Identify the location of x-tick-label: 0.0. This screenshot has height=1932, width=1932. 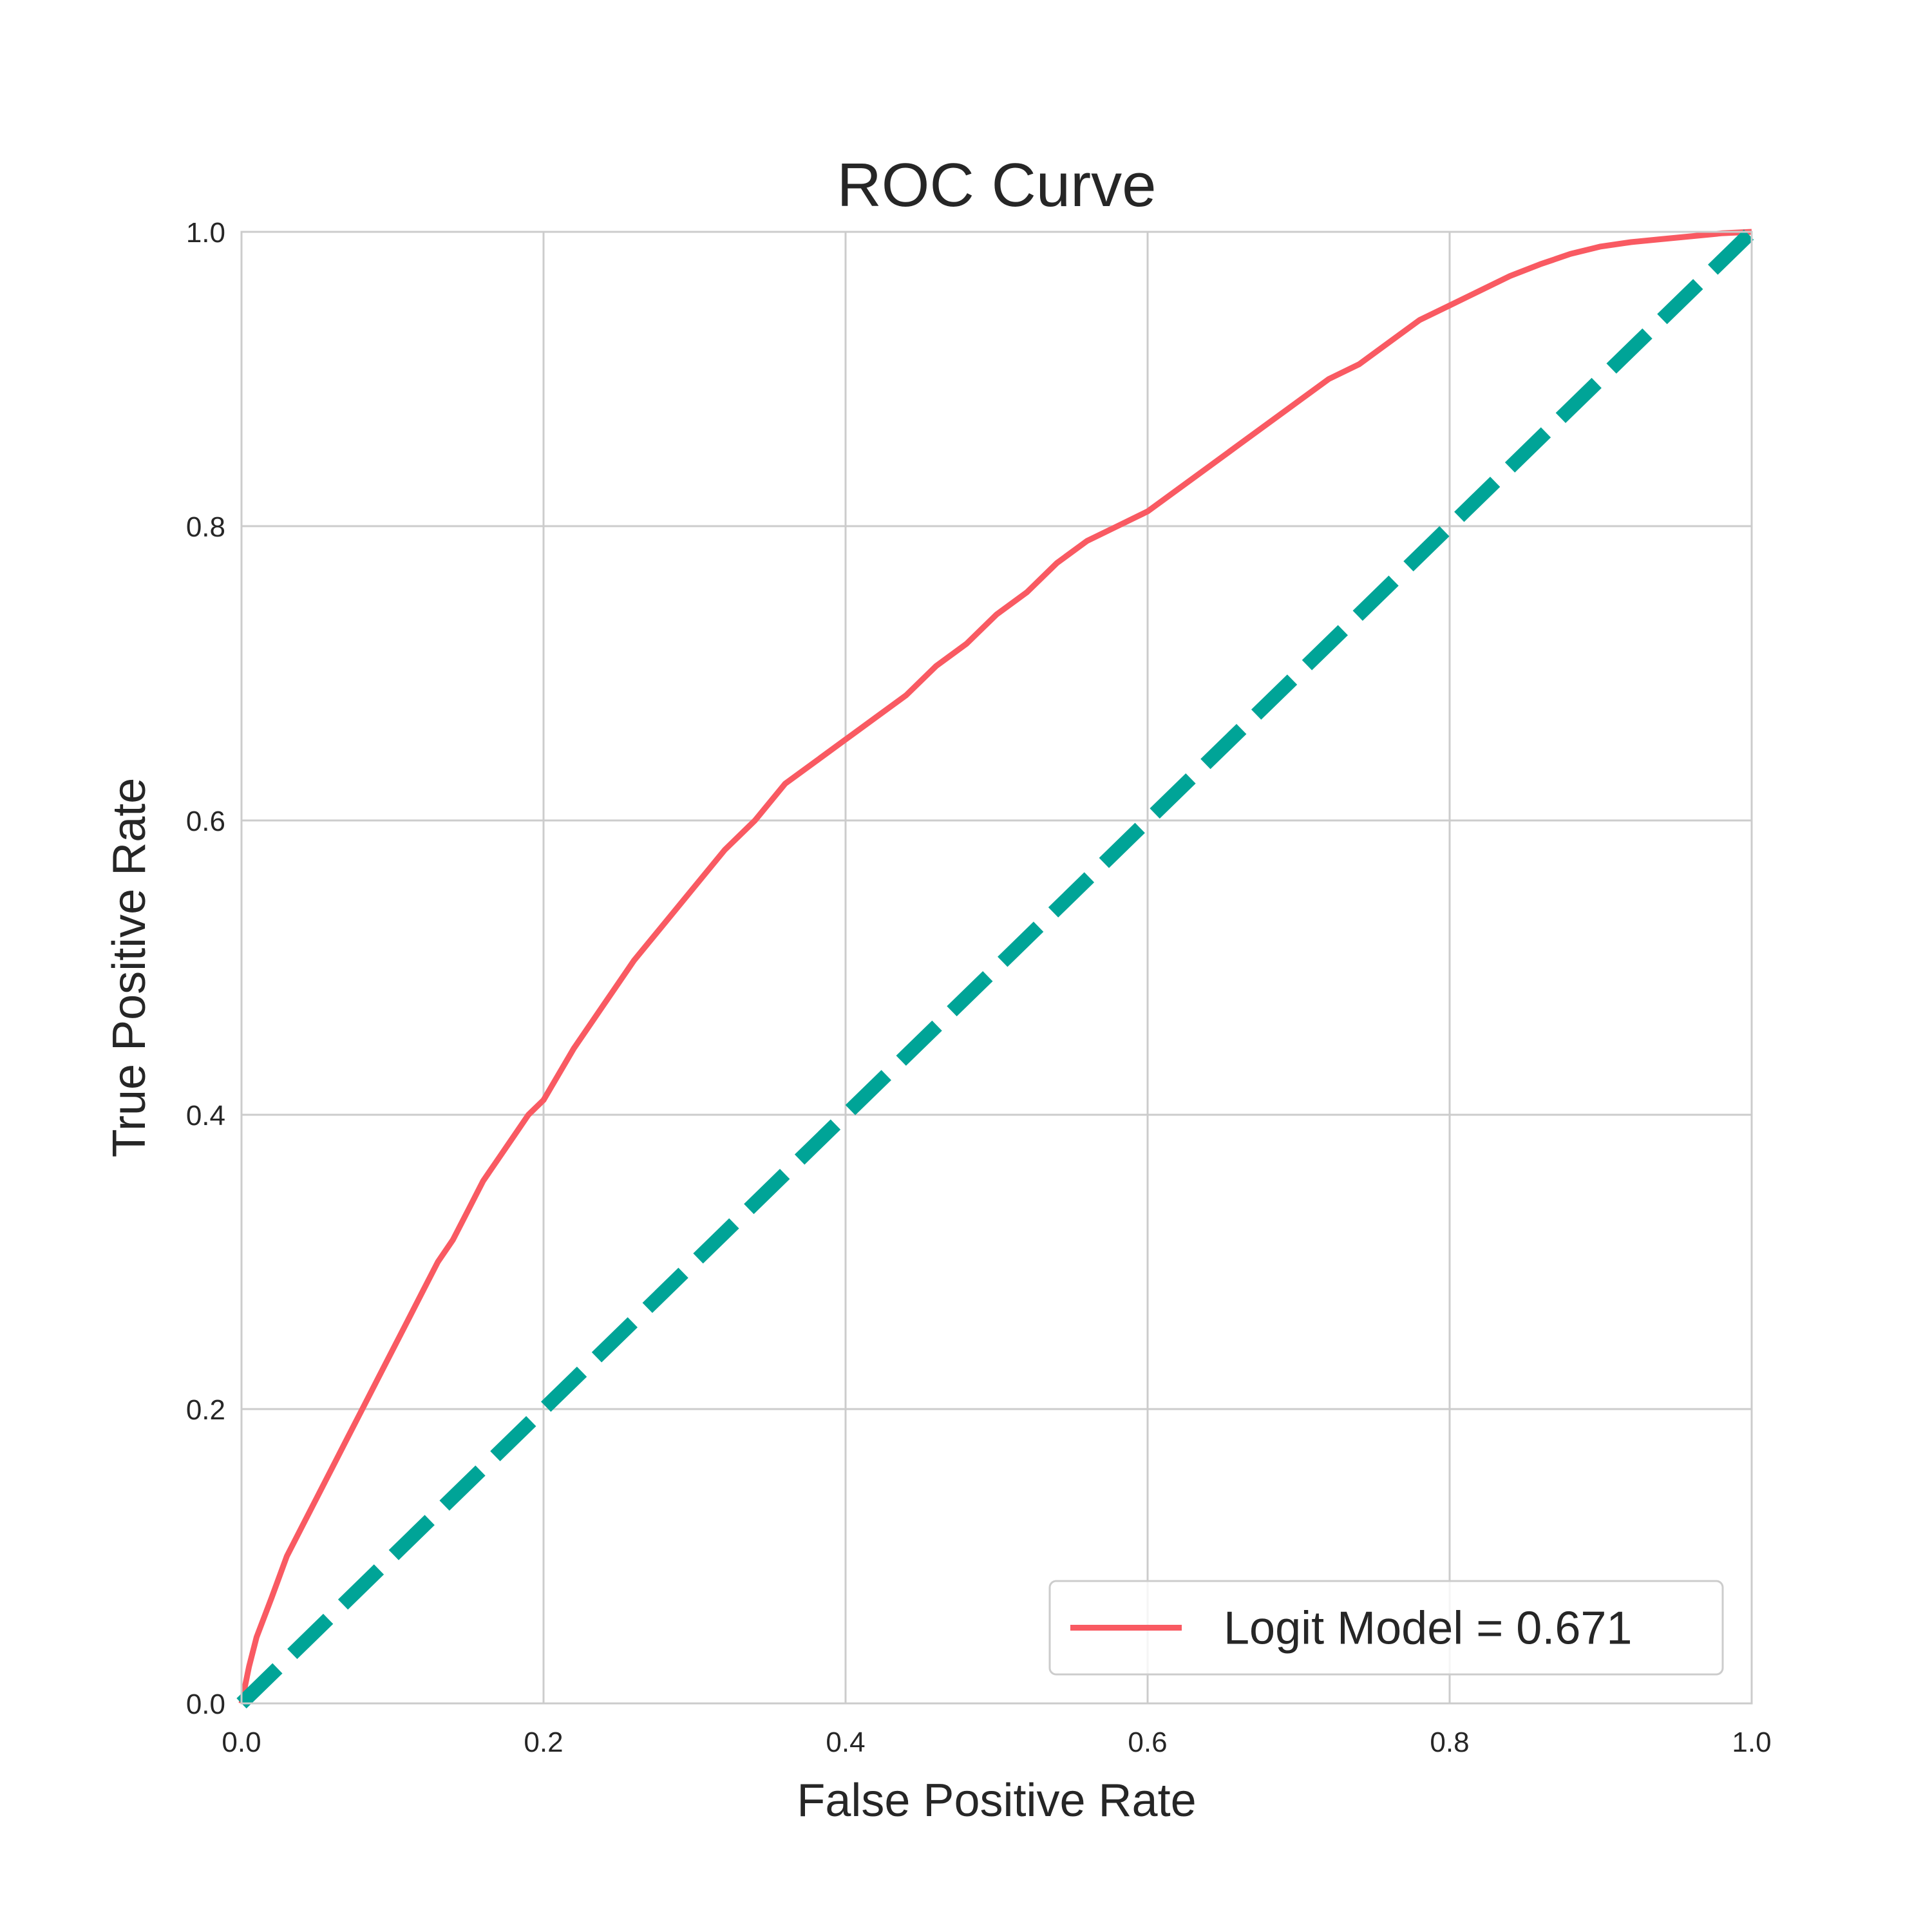
(241, 1742).